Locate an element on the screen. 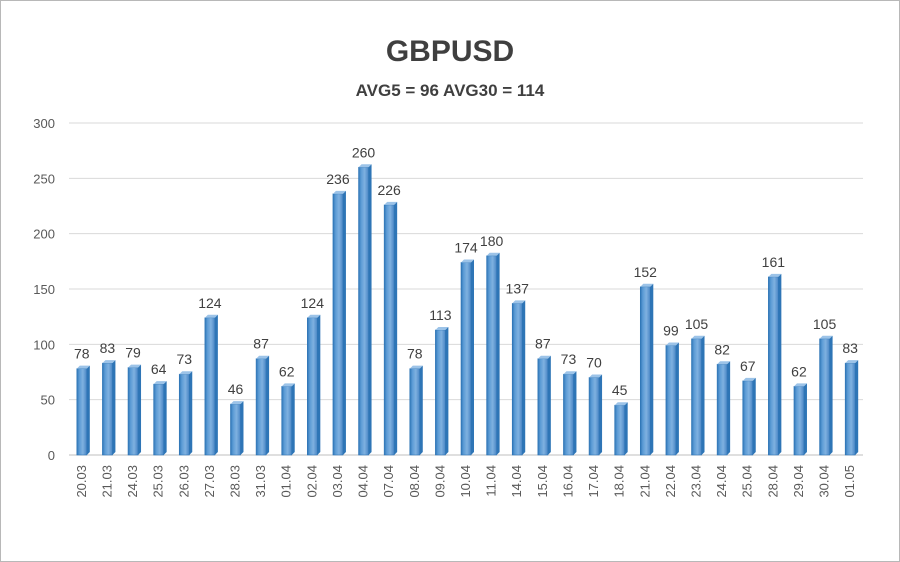  x-tick-label: 07.04 is located at coordinates (388, 481).